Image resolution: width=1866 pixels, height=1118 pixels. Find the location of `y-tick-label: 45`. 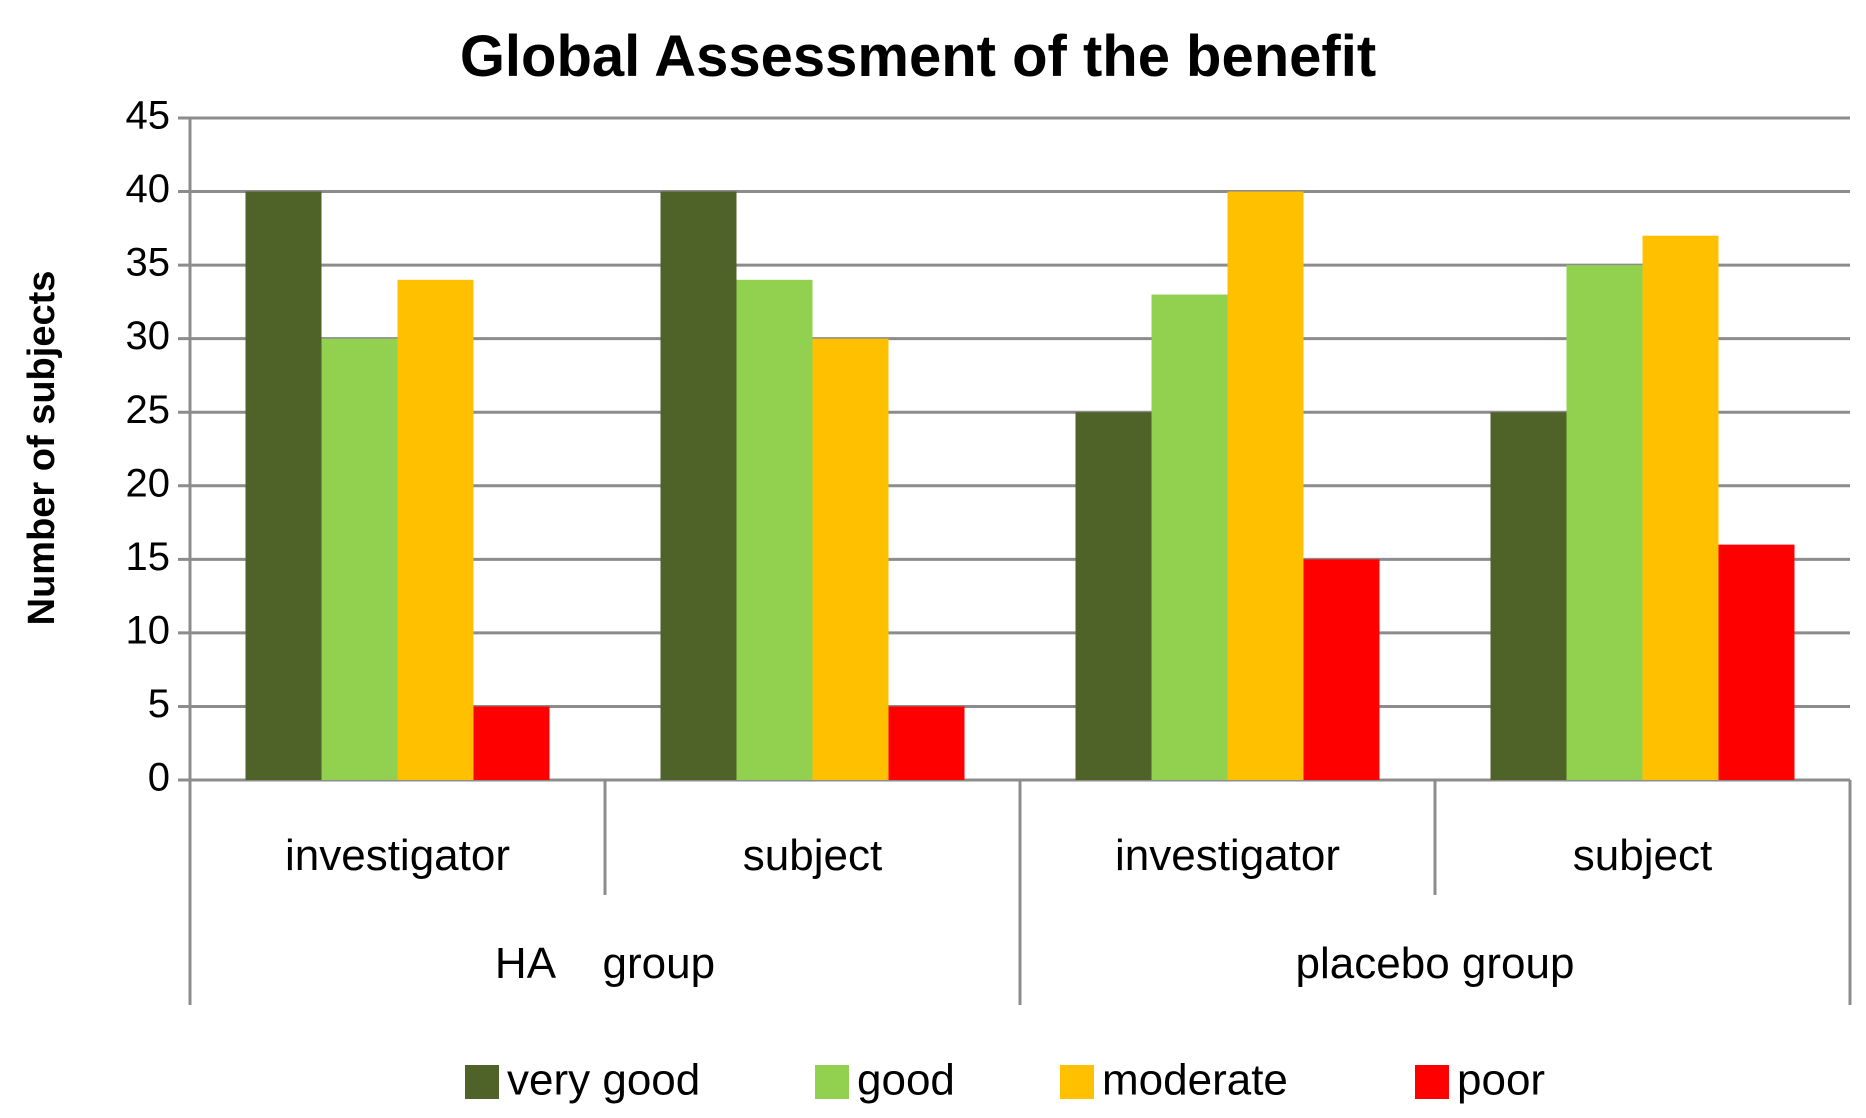

y-tick-label: 45 is located at coordinates (148, 116).